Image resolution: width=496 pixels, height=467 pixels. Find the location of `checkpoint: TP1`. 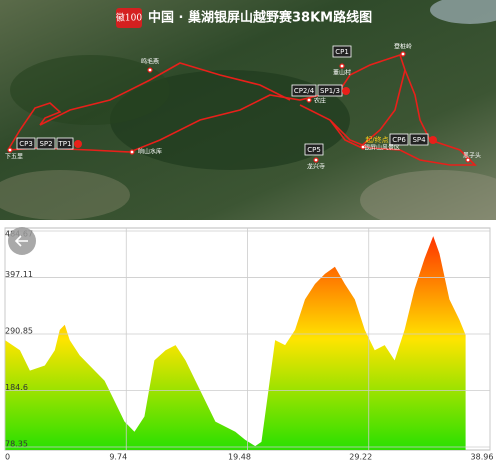

checkpoint: TP1 is located at coordinates (65, 144).